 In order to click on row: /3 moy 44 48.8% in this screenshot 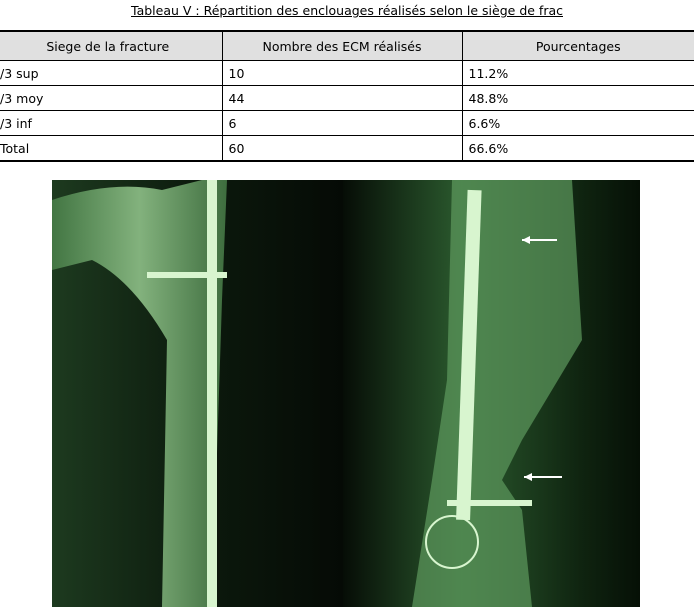, I will do `click(347, 98)`.